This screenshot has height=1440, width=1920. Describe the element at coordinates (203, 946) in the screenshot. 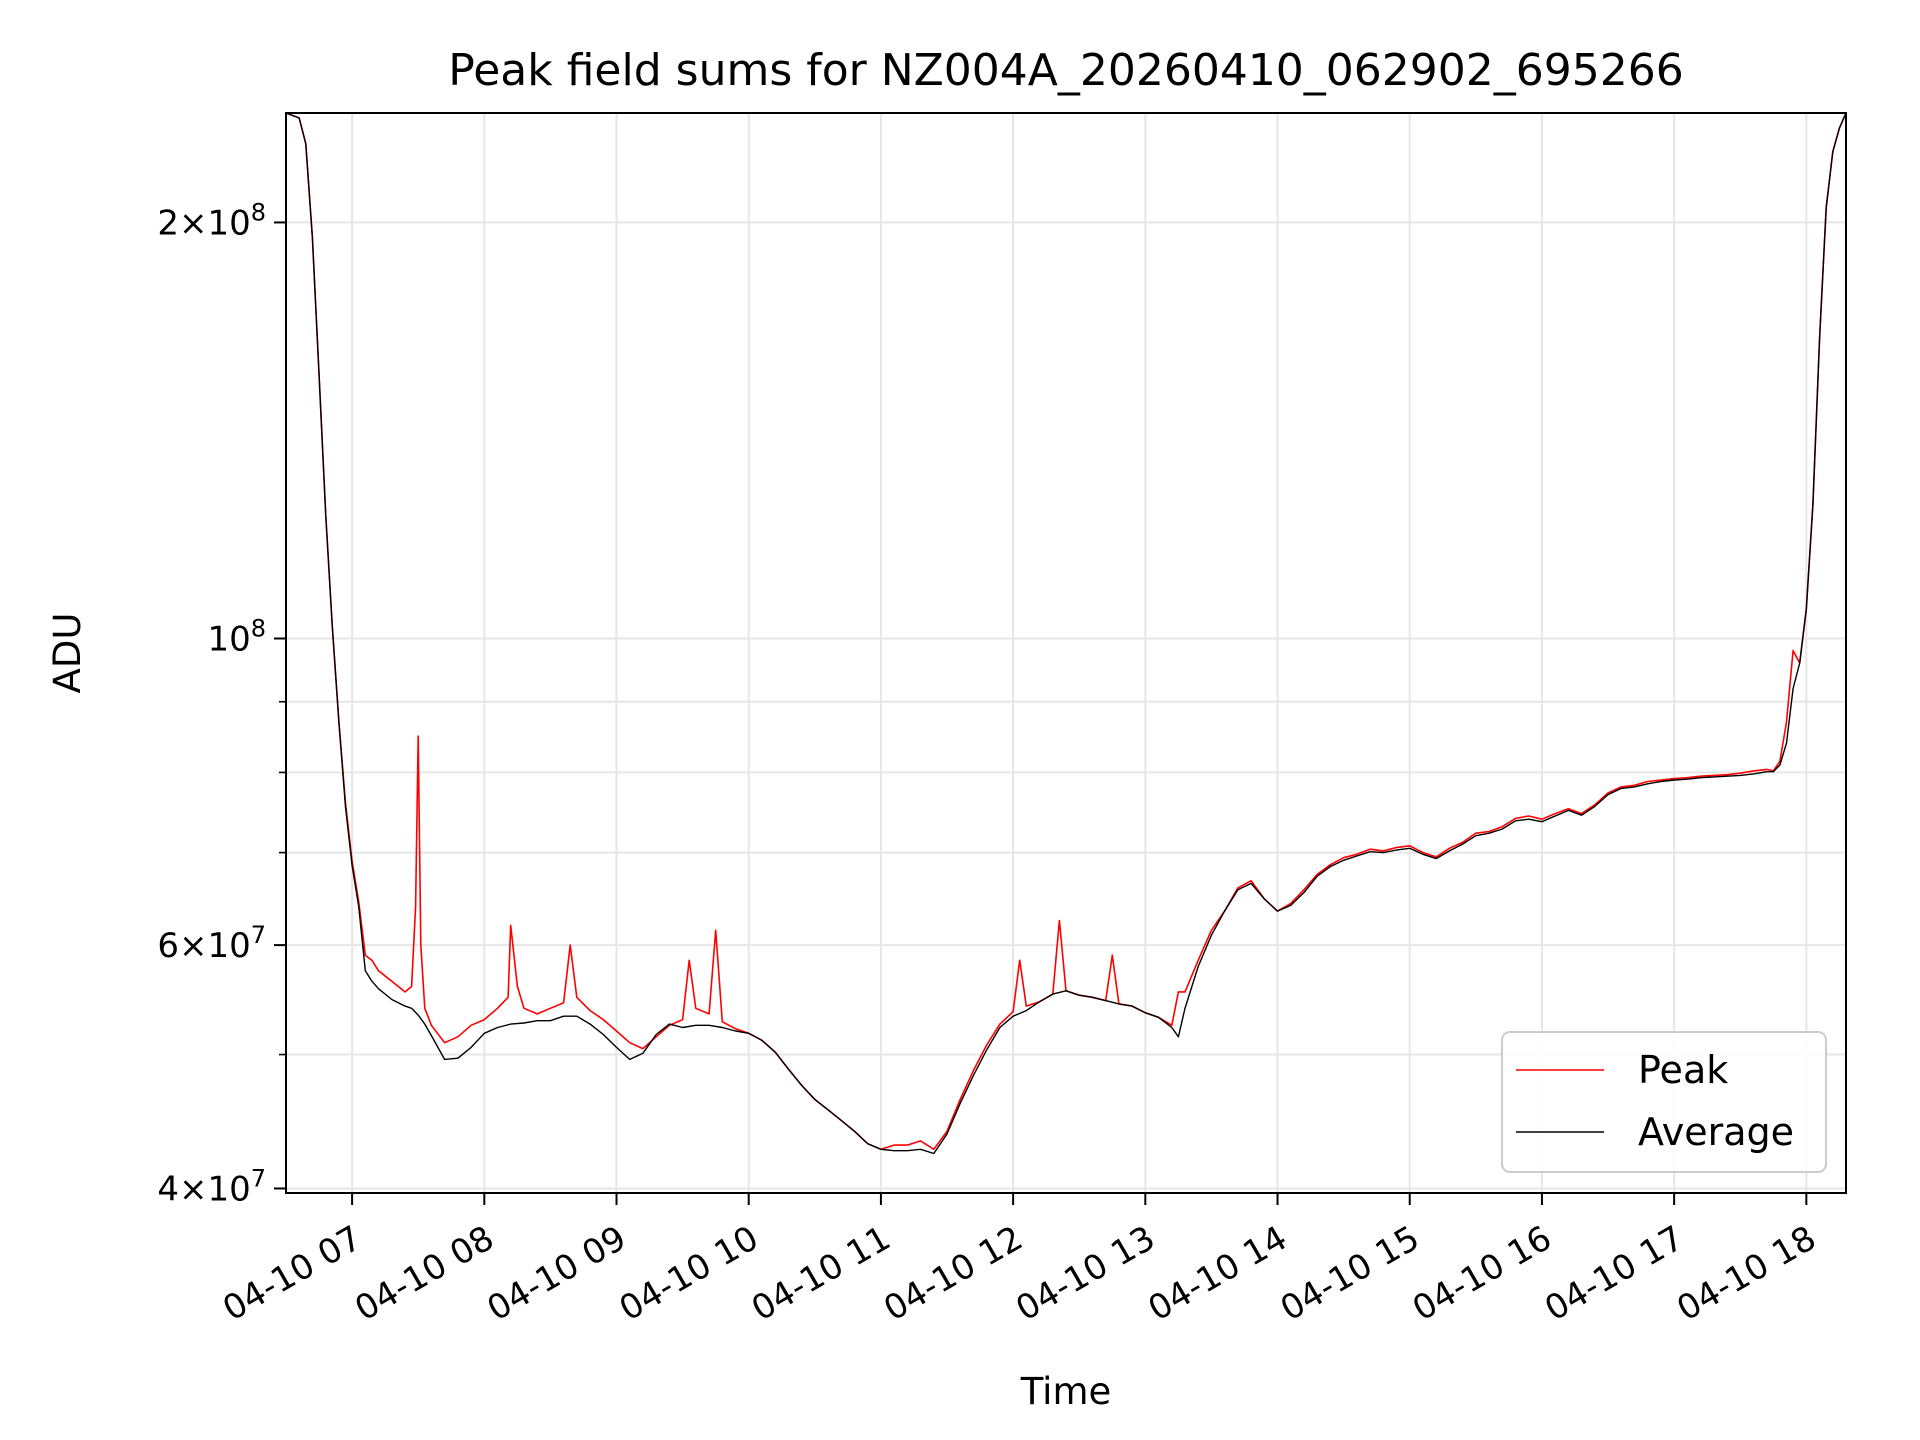

I see `y-tick-mantissa: 6×10` at that location.